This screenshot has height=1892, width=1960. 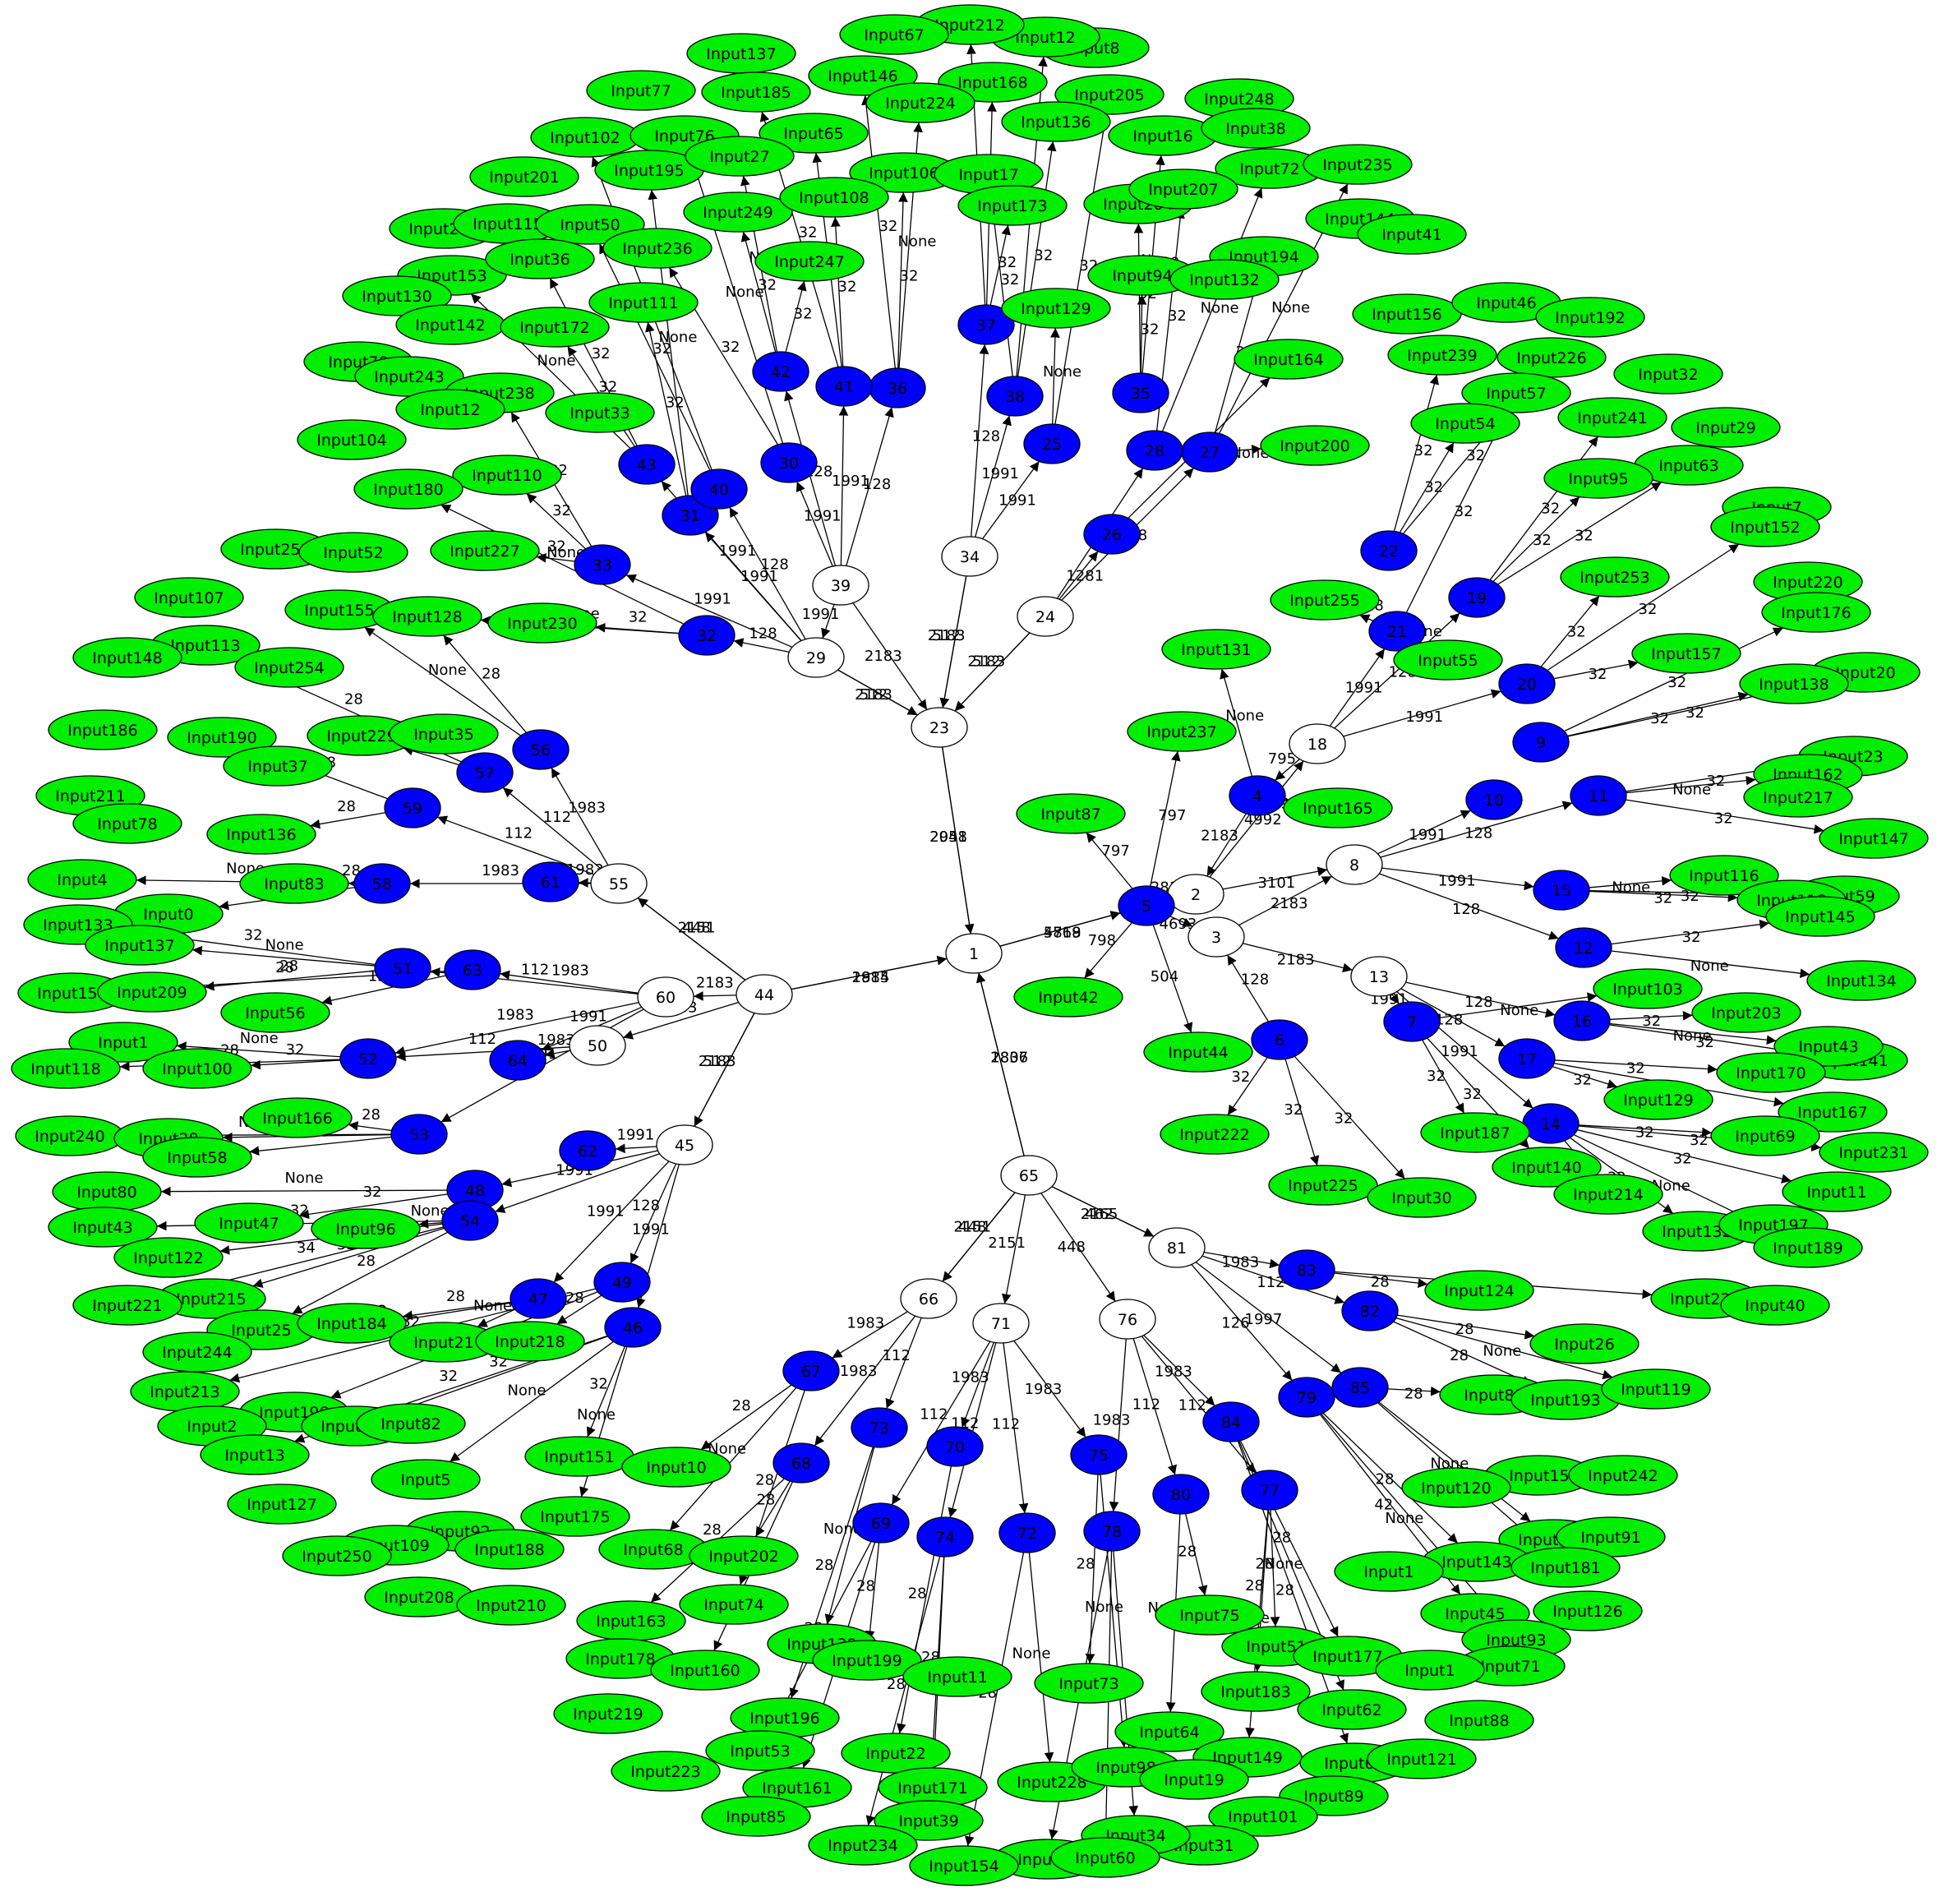 I want to click on node-i218: Input218, so click(x=530, y=1341).